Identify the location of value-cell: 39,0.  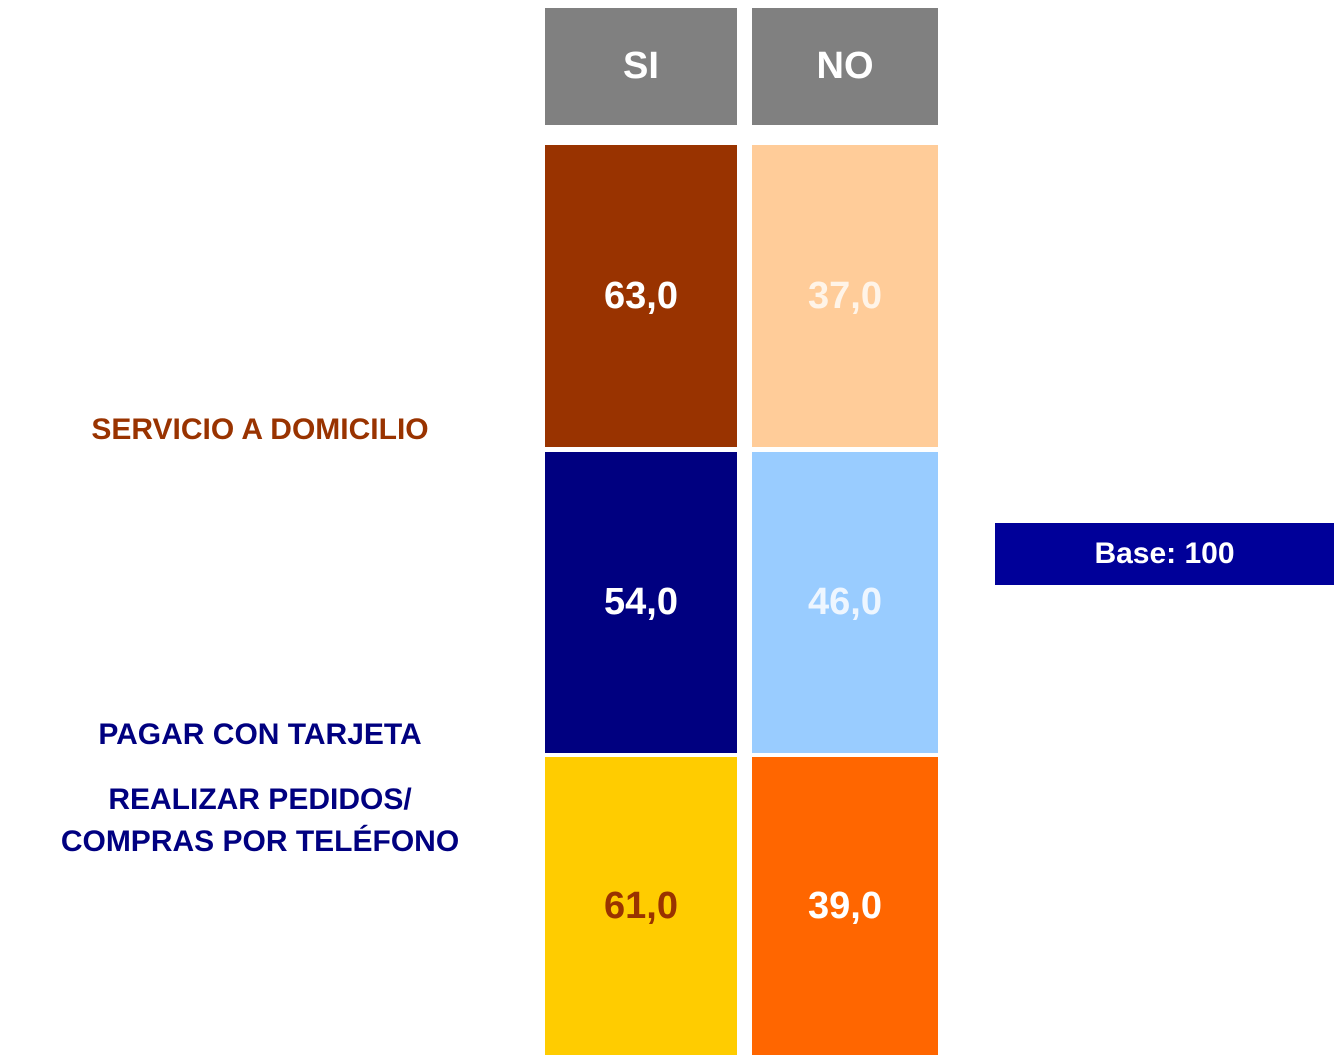
(845, 906).